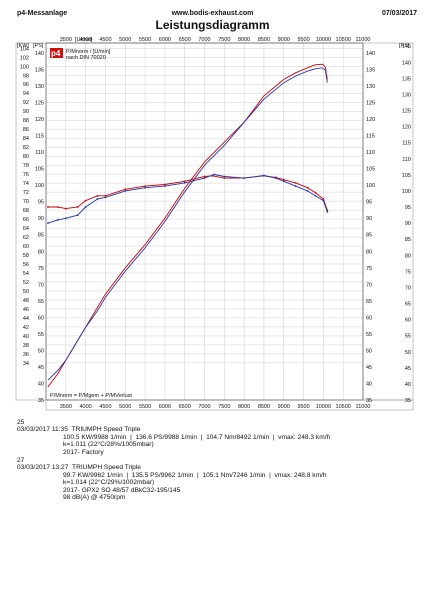 The image size is (425, 600). I want to click on kw-tick-label: 72, so click(26, 193).